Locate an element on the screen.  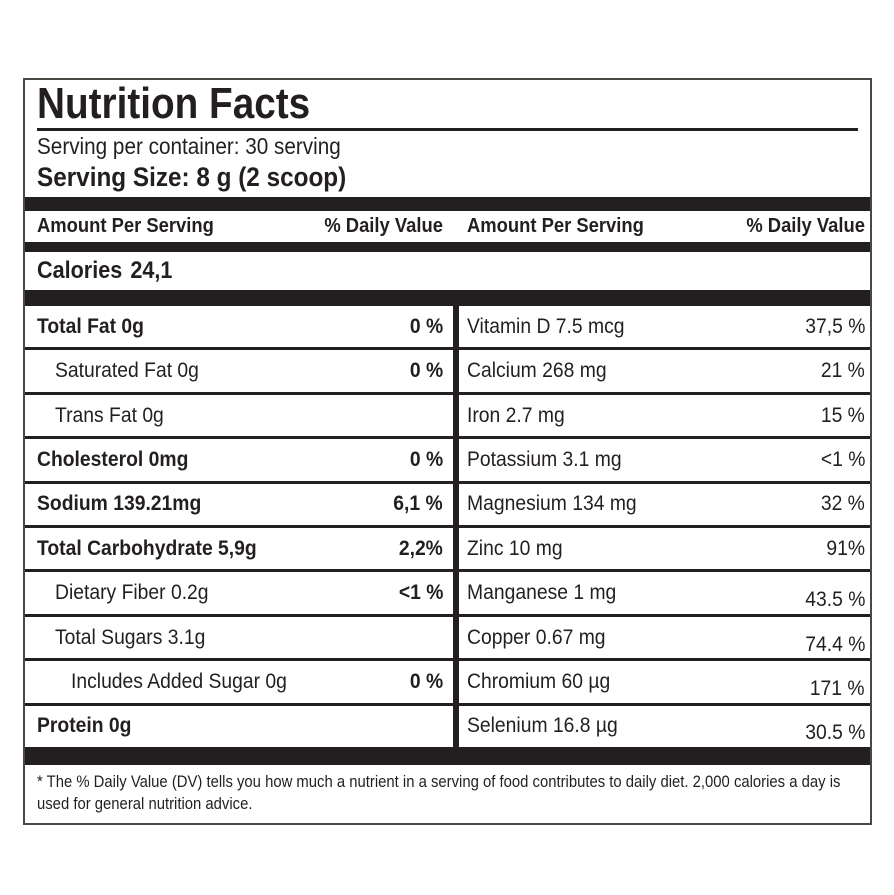
nutrient-name: Protein 0g is located at coordinates (84, 726).